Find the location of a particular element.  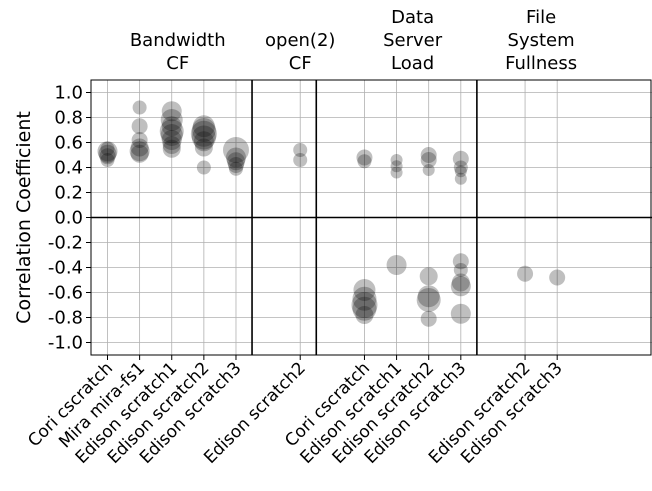

y-tick-label: 0.4 is located at coordinates (68, 168).